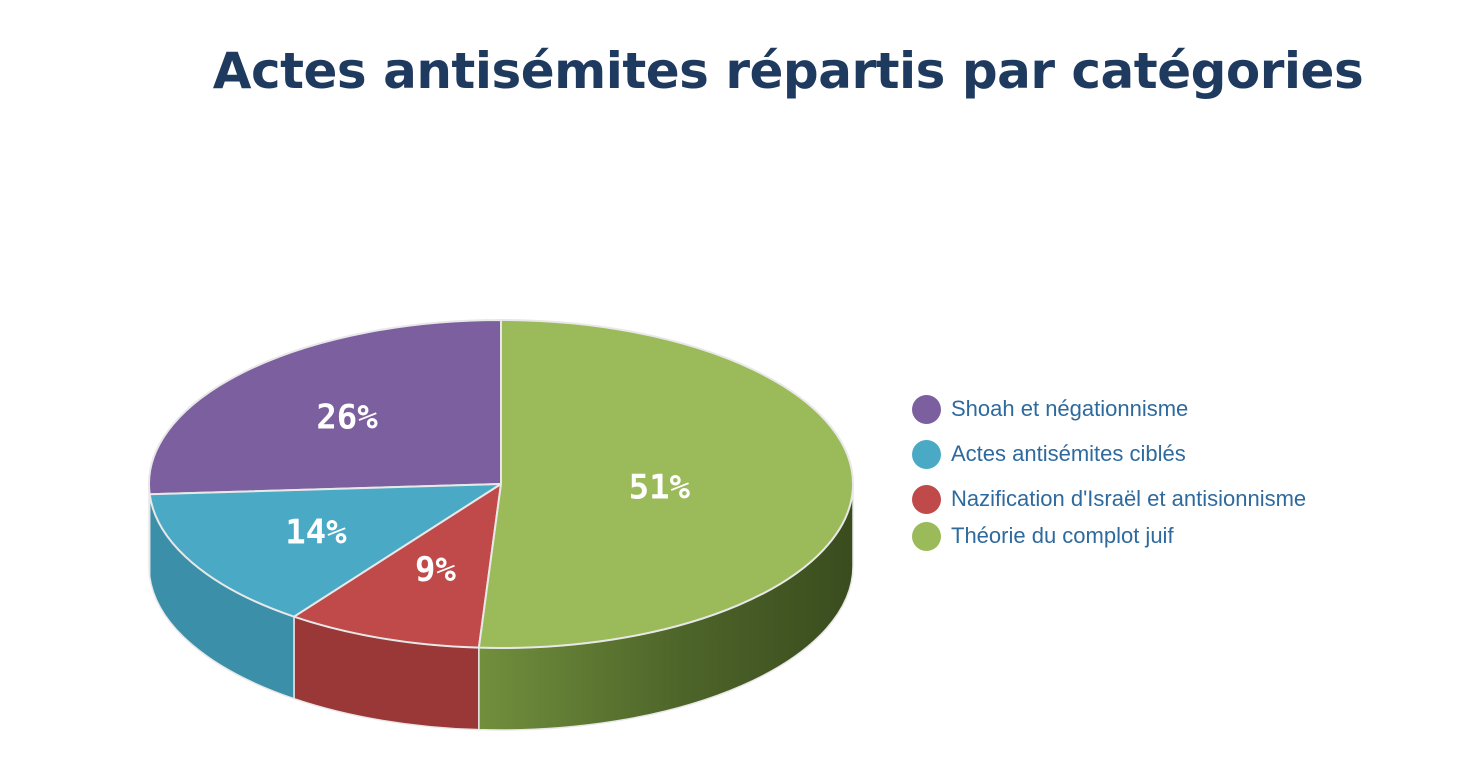 This screenshot has height=784, width=1466. I want to click on legend-label-nazification-d-israel-et-antisionnisme: Nazification d'Israël et antisionnisme, so click(1129, 498).